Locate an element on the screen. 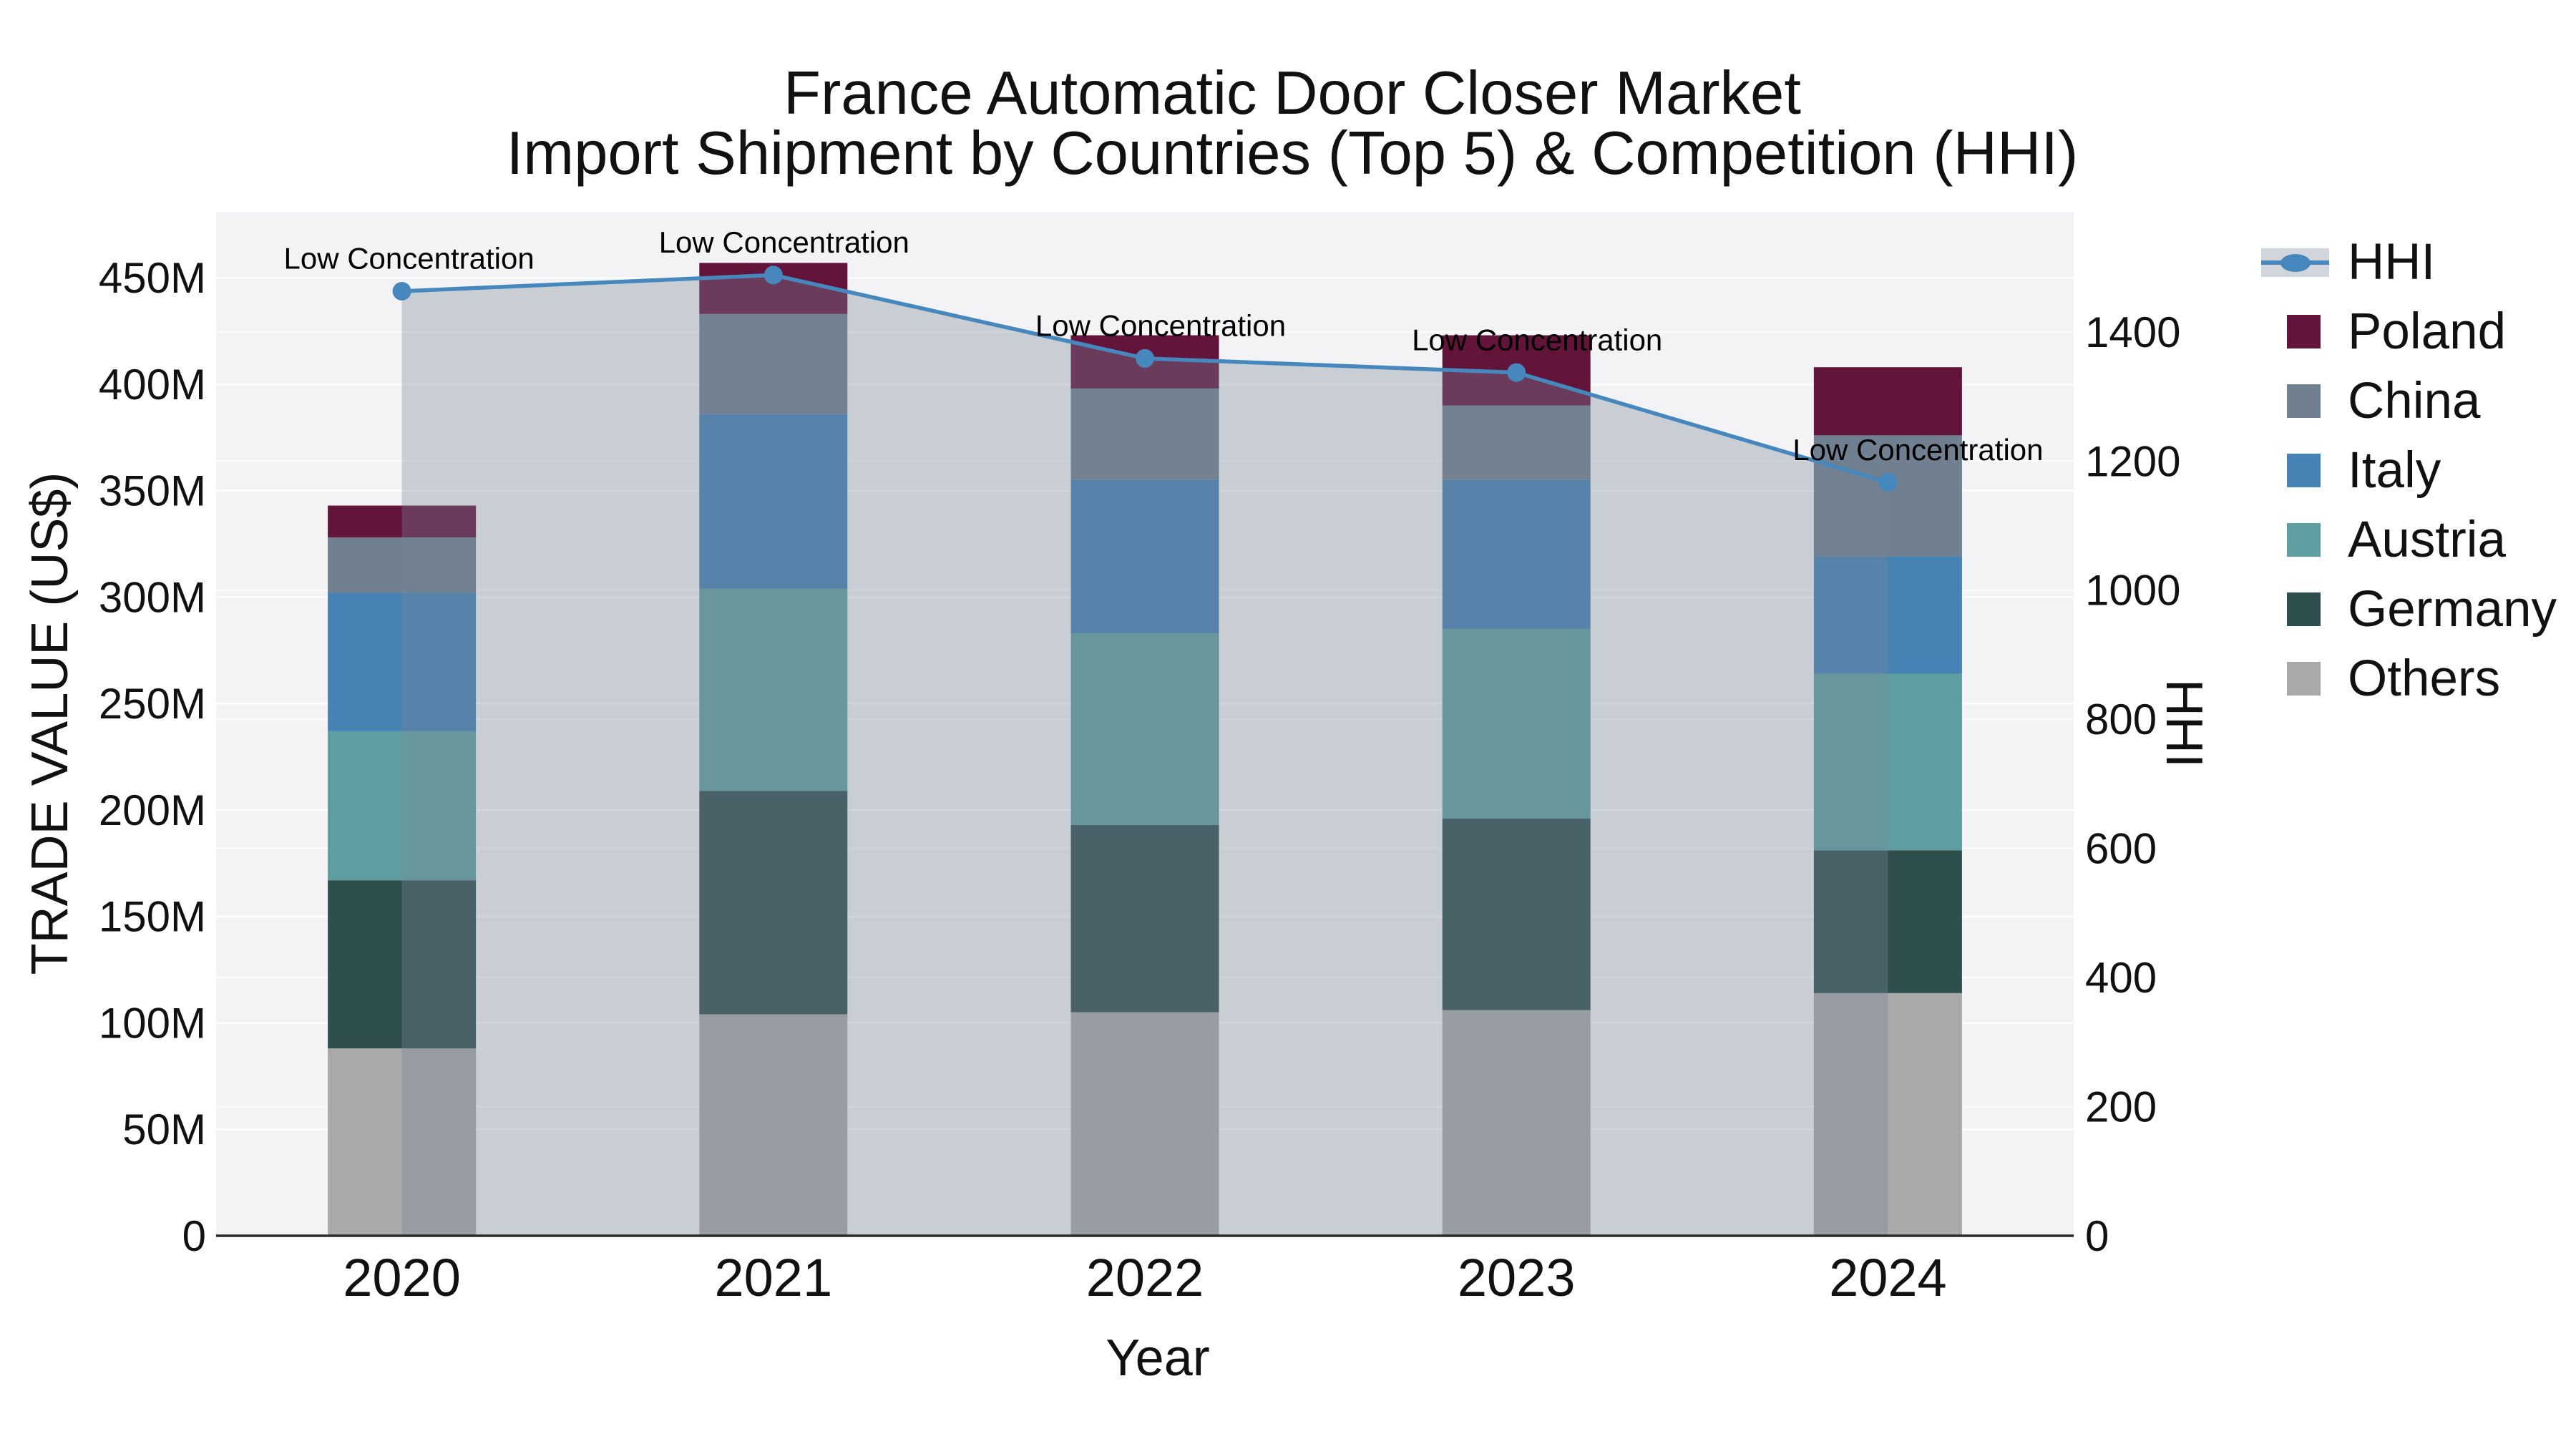  bar-segment-others-2024 is located at coordinates (1887, 1114).